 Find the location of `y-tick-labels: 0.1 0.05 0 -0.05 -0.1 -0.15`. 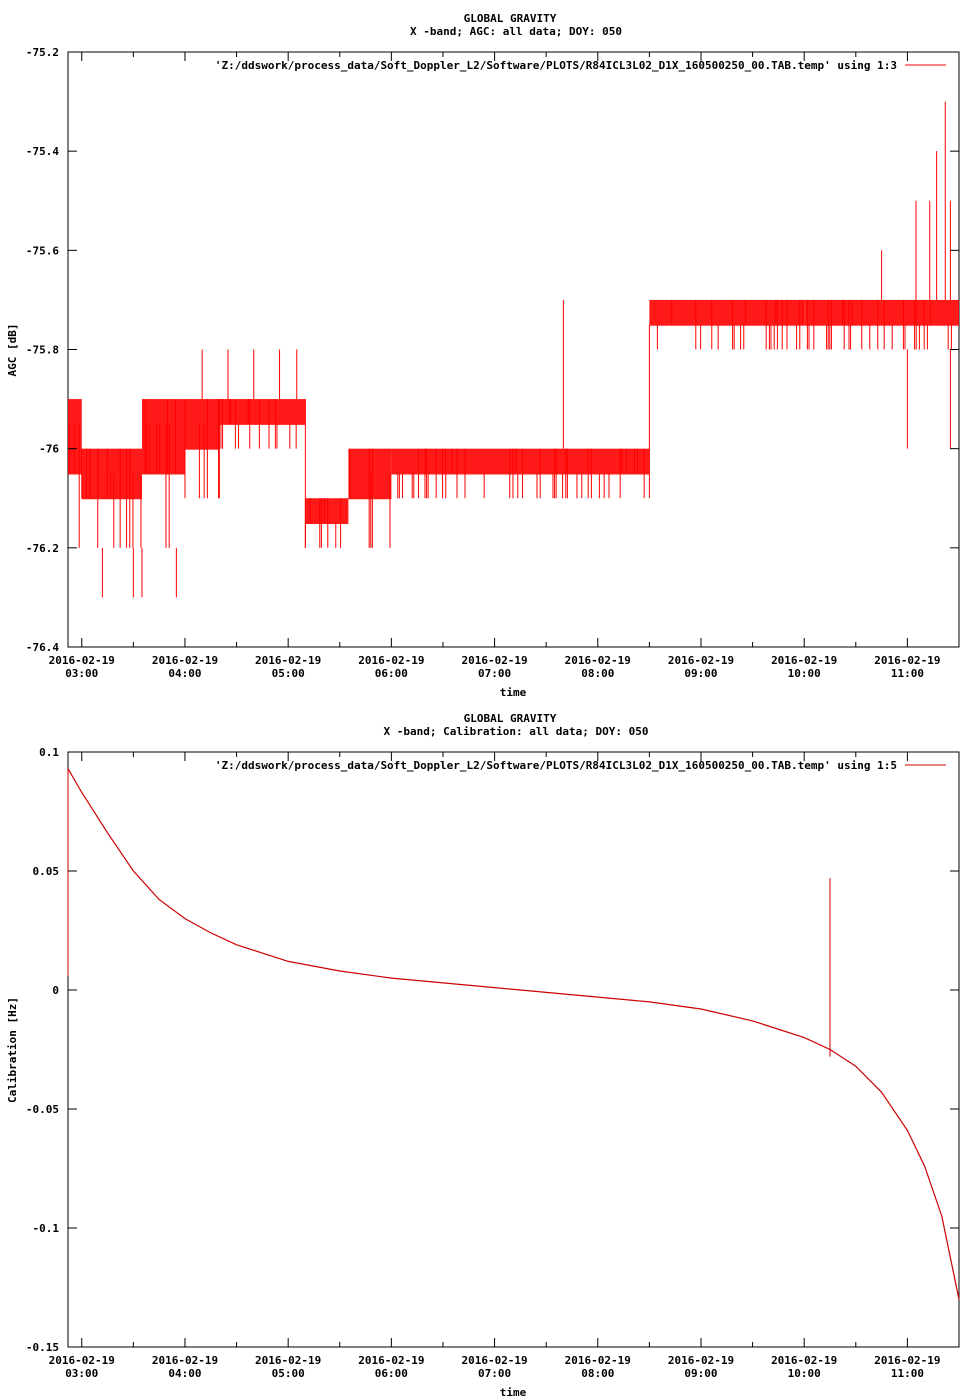

y-tick-labels: 0.1 0.05 0 -0.05 -0.1 -0.15 is located at coordinates (42, 1050).